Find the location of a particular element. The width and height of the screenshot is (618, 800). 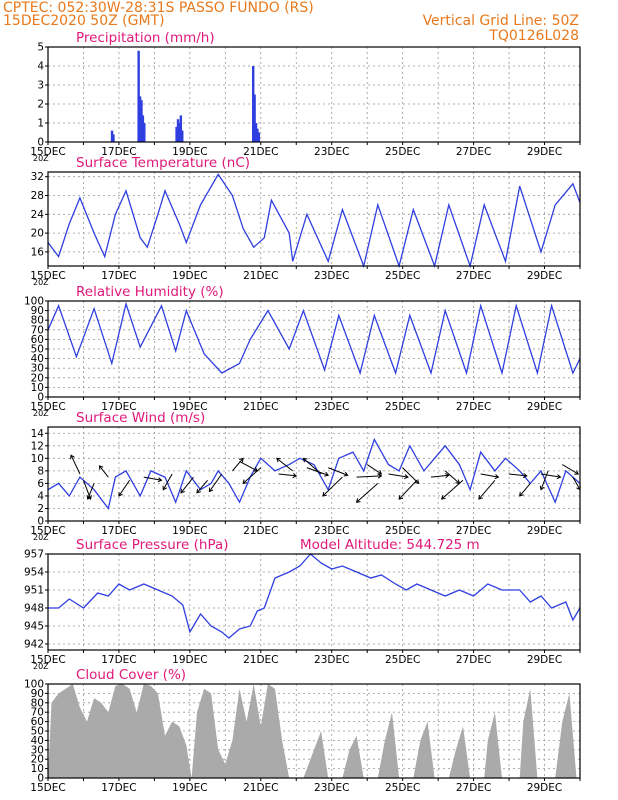

y-tick-label: 16 is located at coordinates (38, 252).